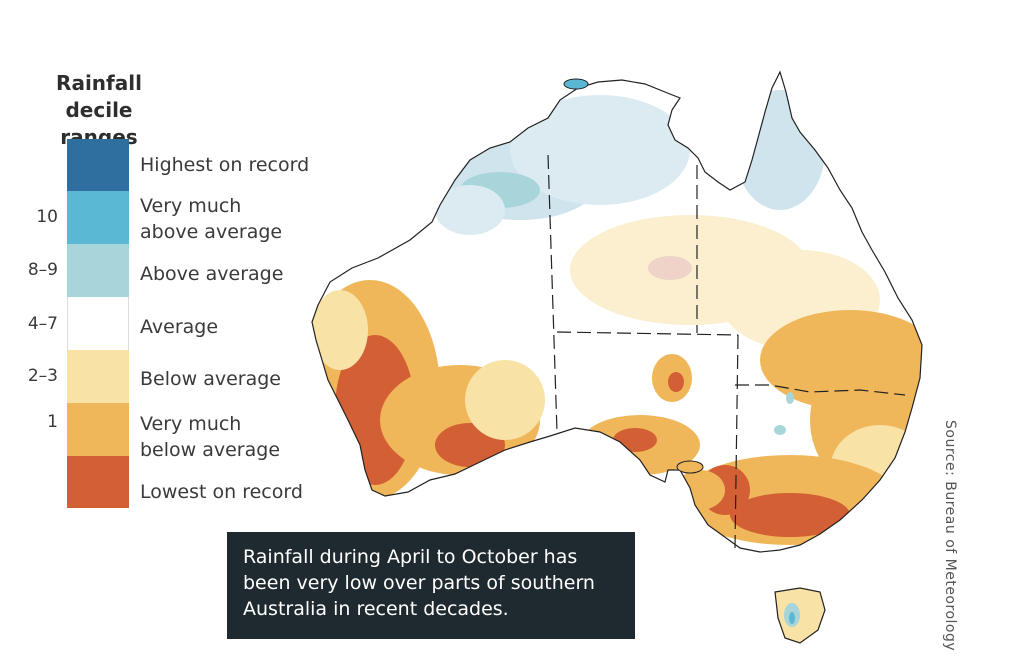  I want to click on decile-label-4-7: 4–7, so click(42, 324).